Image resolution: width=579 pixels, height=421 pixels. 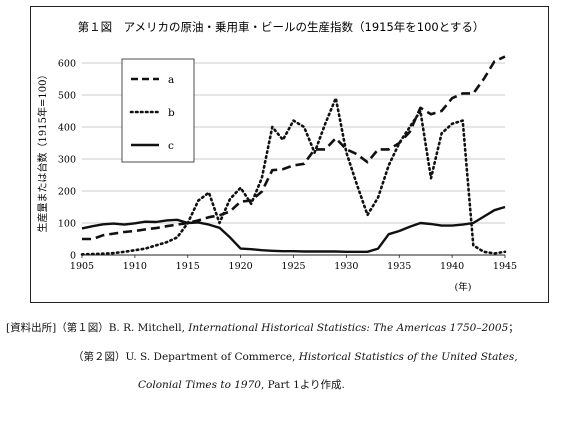 I want to click on source-3-suffix: , Part 1より作成., so click(x=302, y=385).